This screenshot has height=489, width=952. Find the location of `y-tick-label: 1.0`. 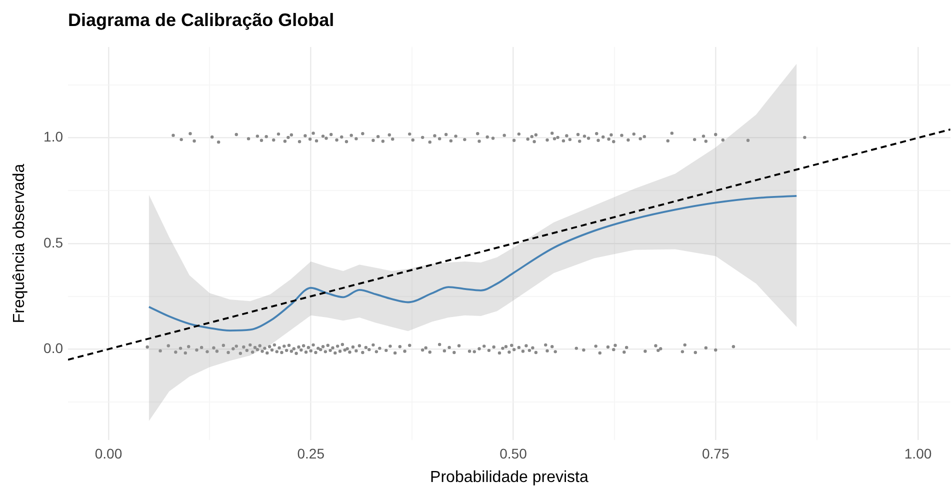

y-tick-label: 1.0 is located at coordinates (54, 136).